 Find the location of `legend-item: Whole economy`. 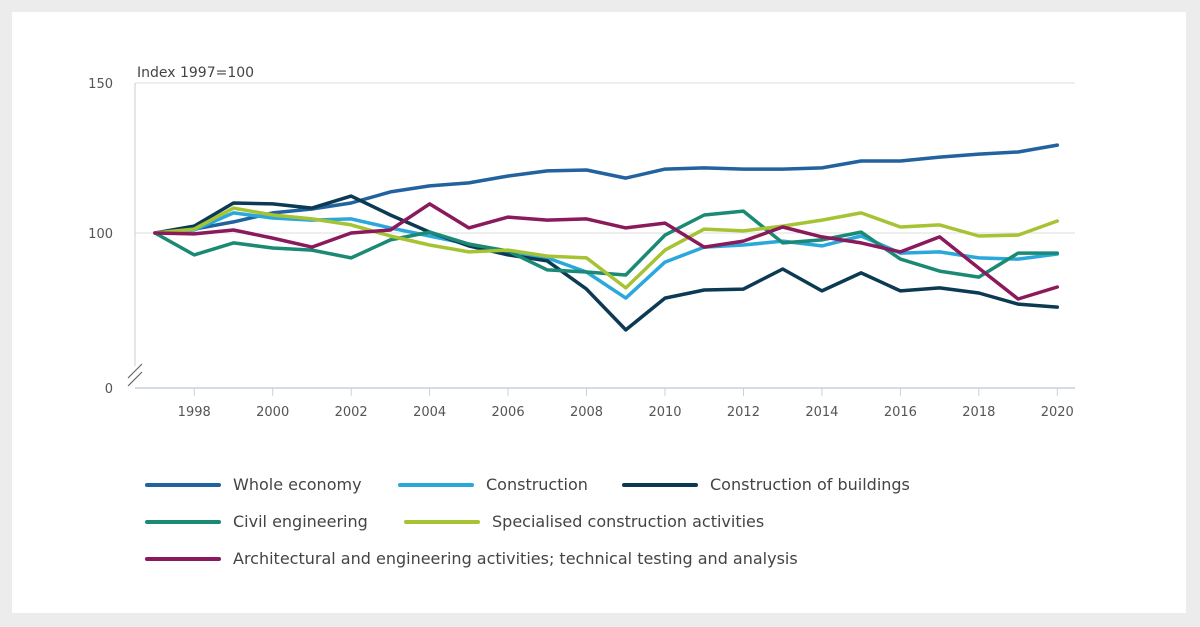

legend-item: Whole economy is located at coordinates (253, 484).